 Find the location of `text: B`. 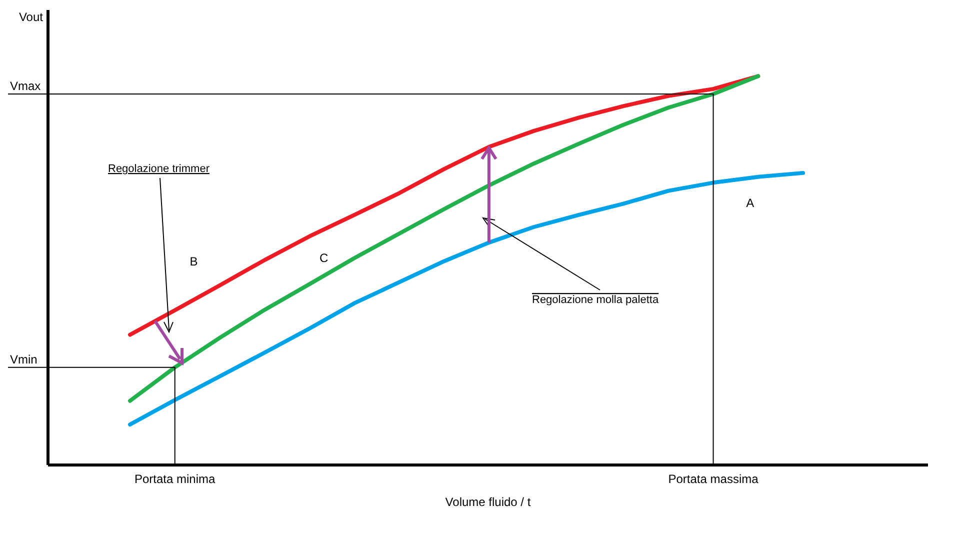

text: B is located at coordinates (194, 261).